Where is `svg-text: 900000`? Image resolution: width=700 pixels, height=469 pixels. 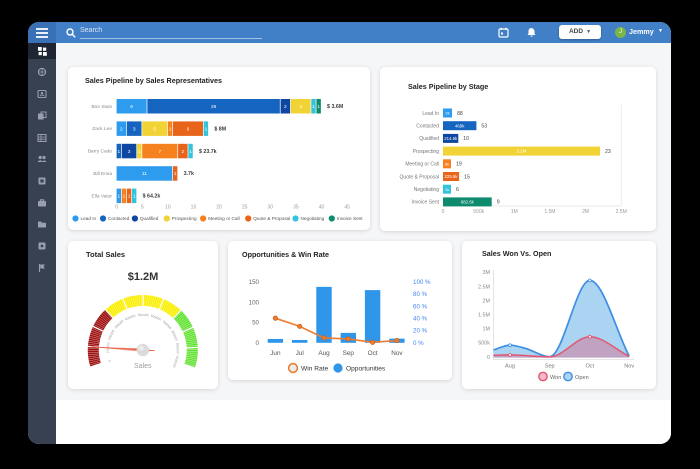
svg-text: 900000 is located at coordinates (177, 348).